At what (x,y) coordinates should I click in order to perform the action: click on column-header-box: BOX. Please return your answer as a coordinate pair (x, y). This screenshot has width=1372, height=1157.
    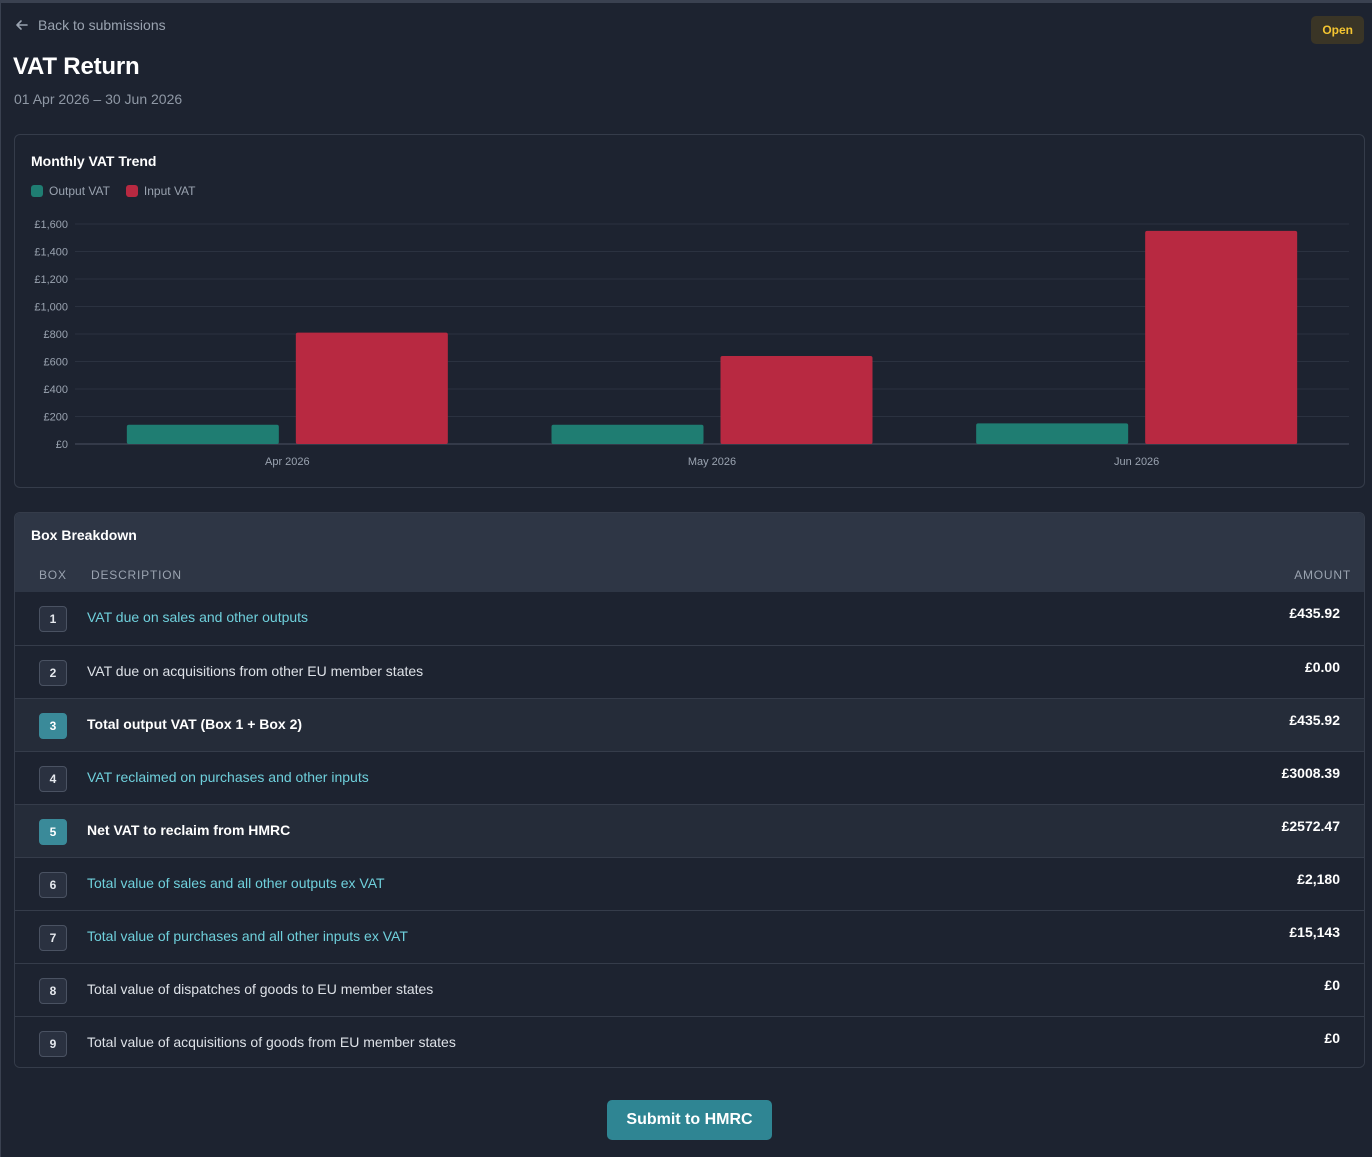
    Looking at the image, I should click on (53, 575).